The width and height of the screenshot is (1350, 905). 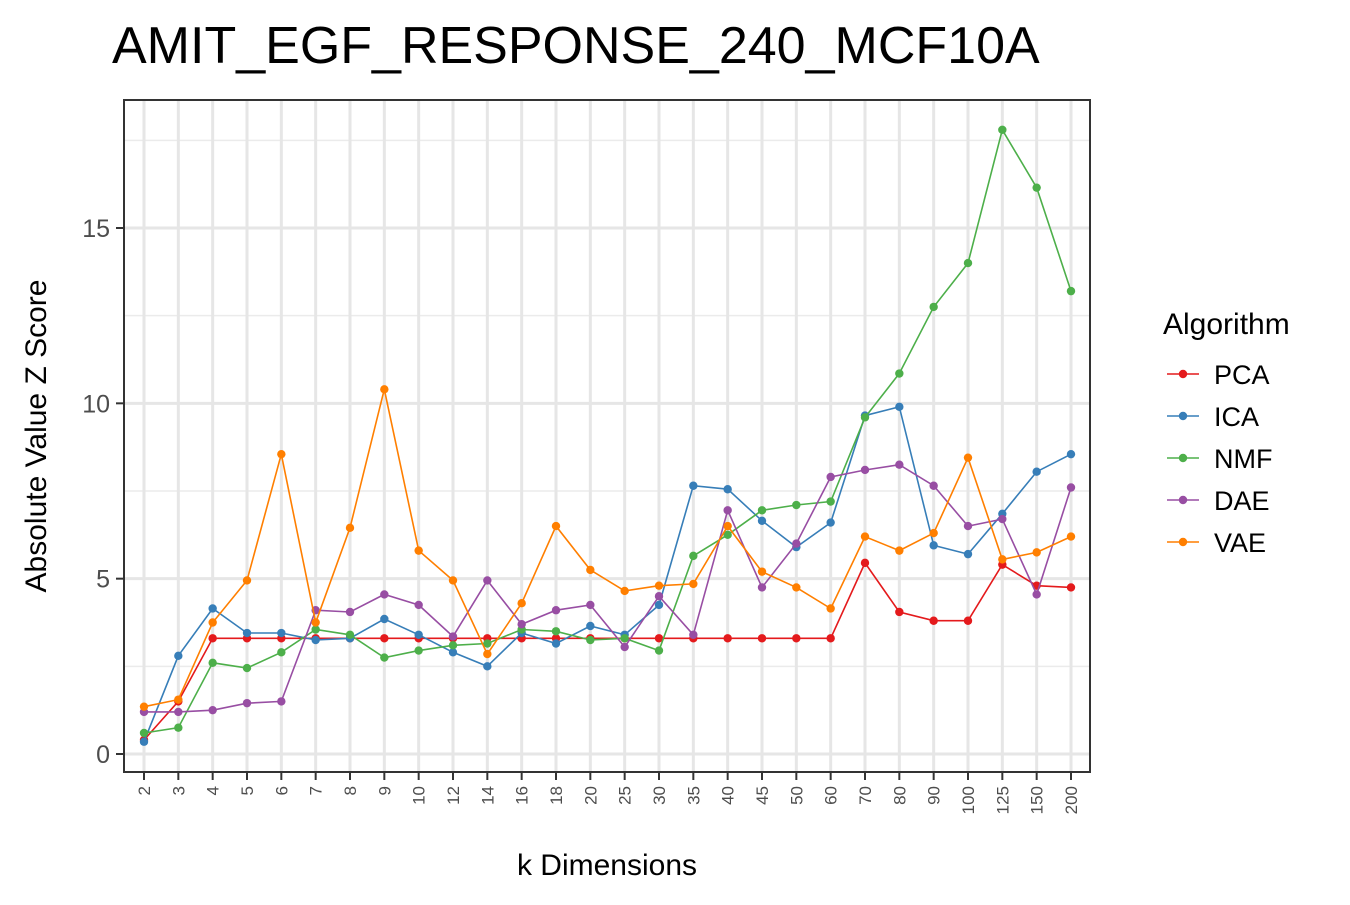 What do you see at coordinates (968, 800) in the screenshot?
I see `x-tick-label: 100` at bounding box center [968, 800].